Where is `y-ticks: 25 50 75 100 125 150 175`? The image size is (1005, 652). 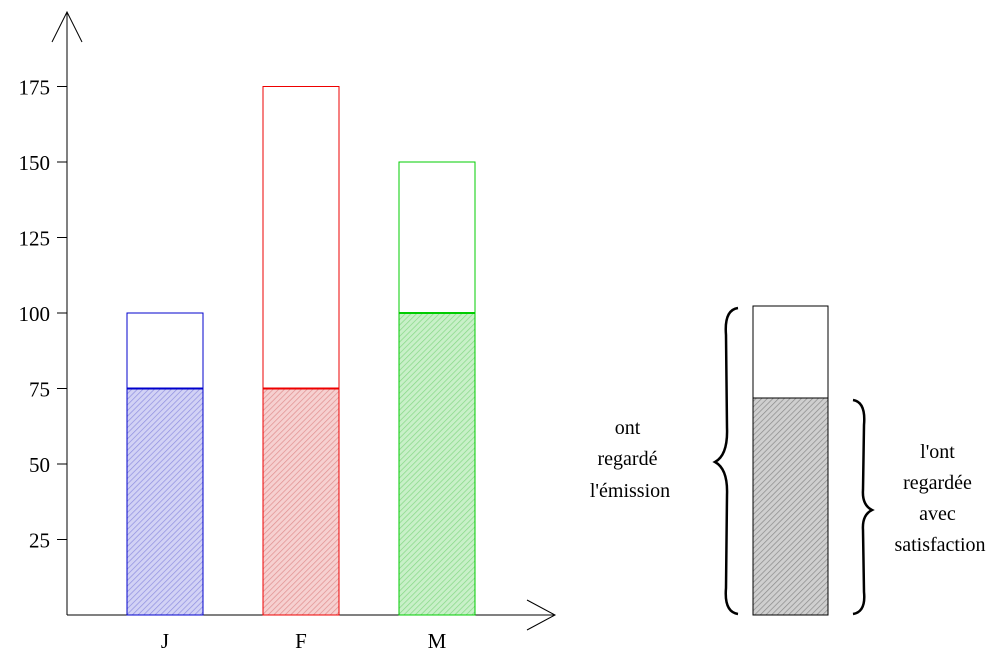
y-ticks: 25 50 75 100 125 150 175 is located at coordinates (43, 314).